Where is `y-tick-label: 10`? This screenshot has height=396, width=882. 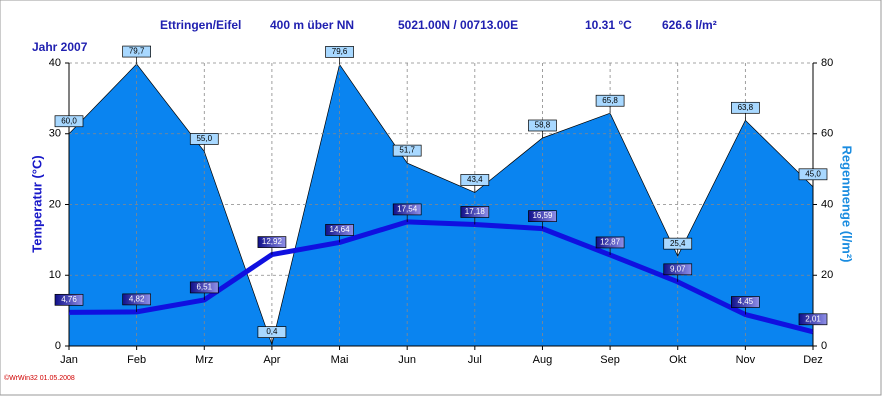
y-tick-label: 10 is located at coordinates (55, 275).